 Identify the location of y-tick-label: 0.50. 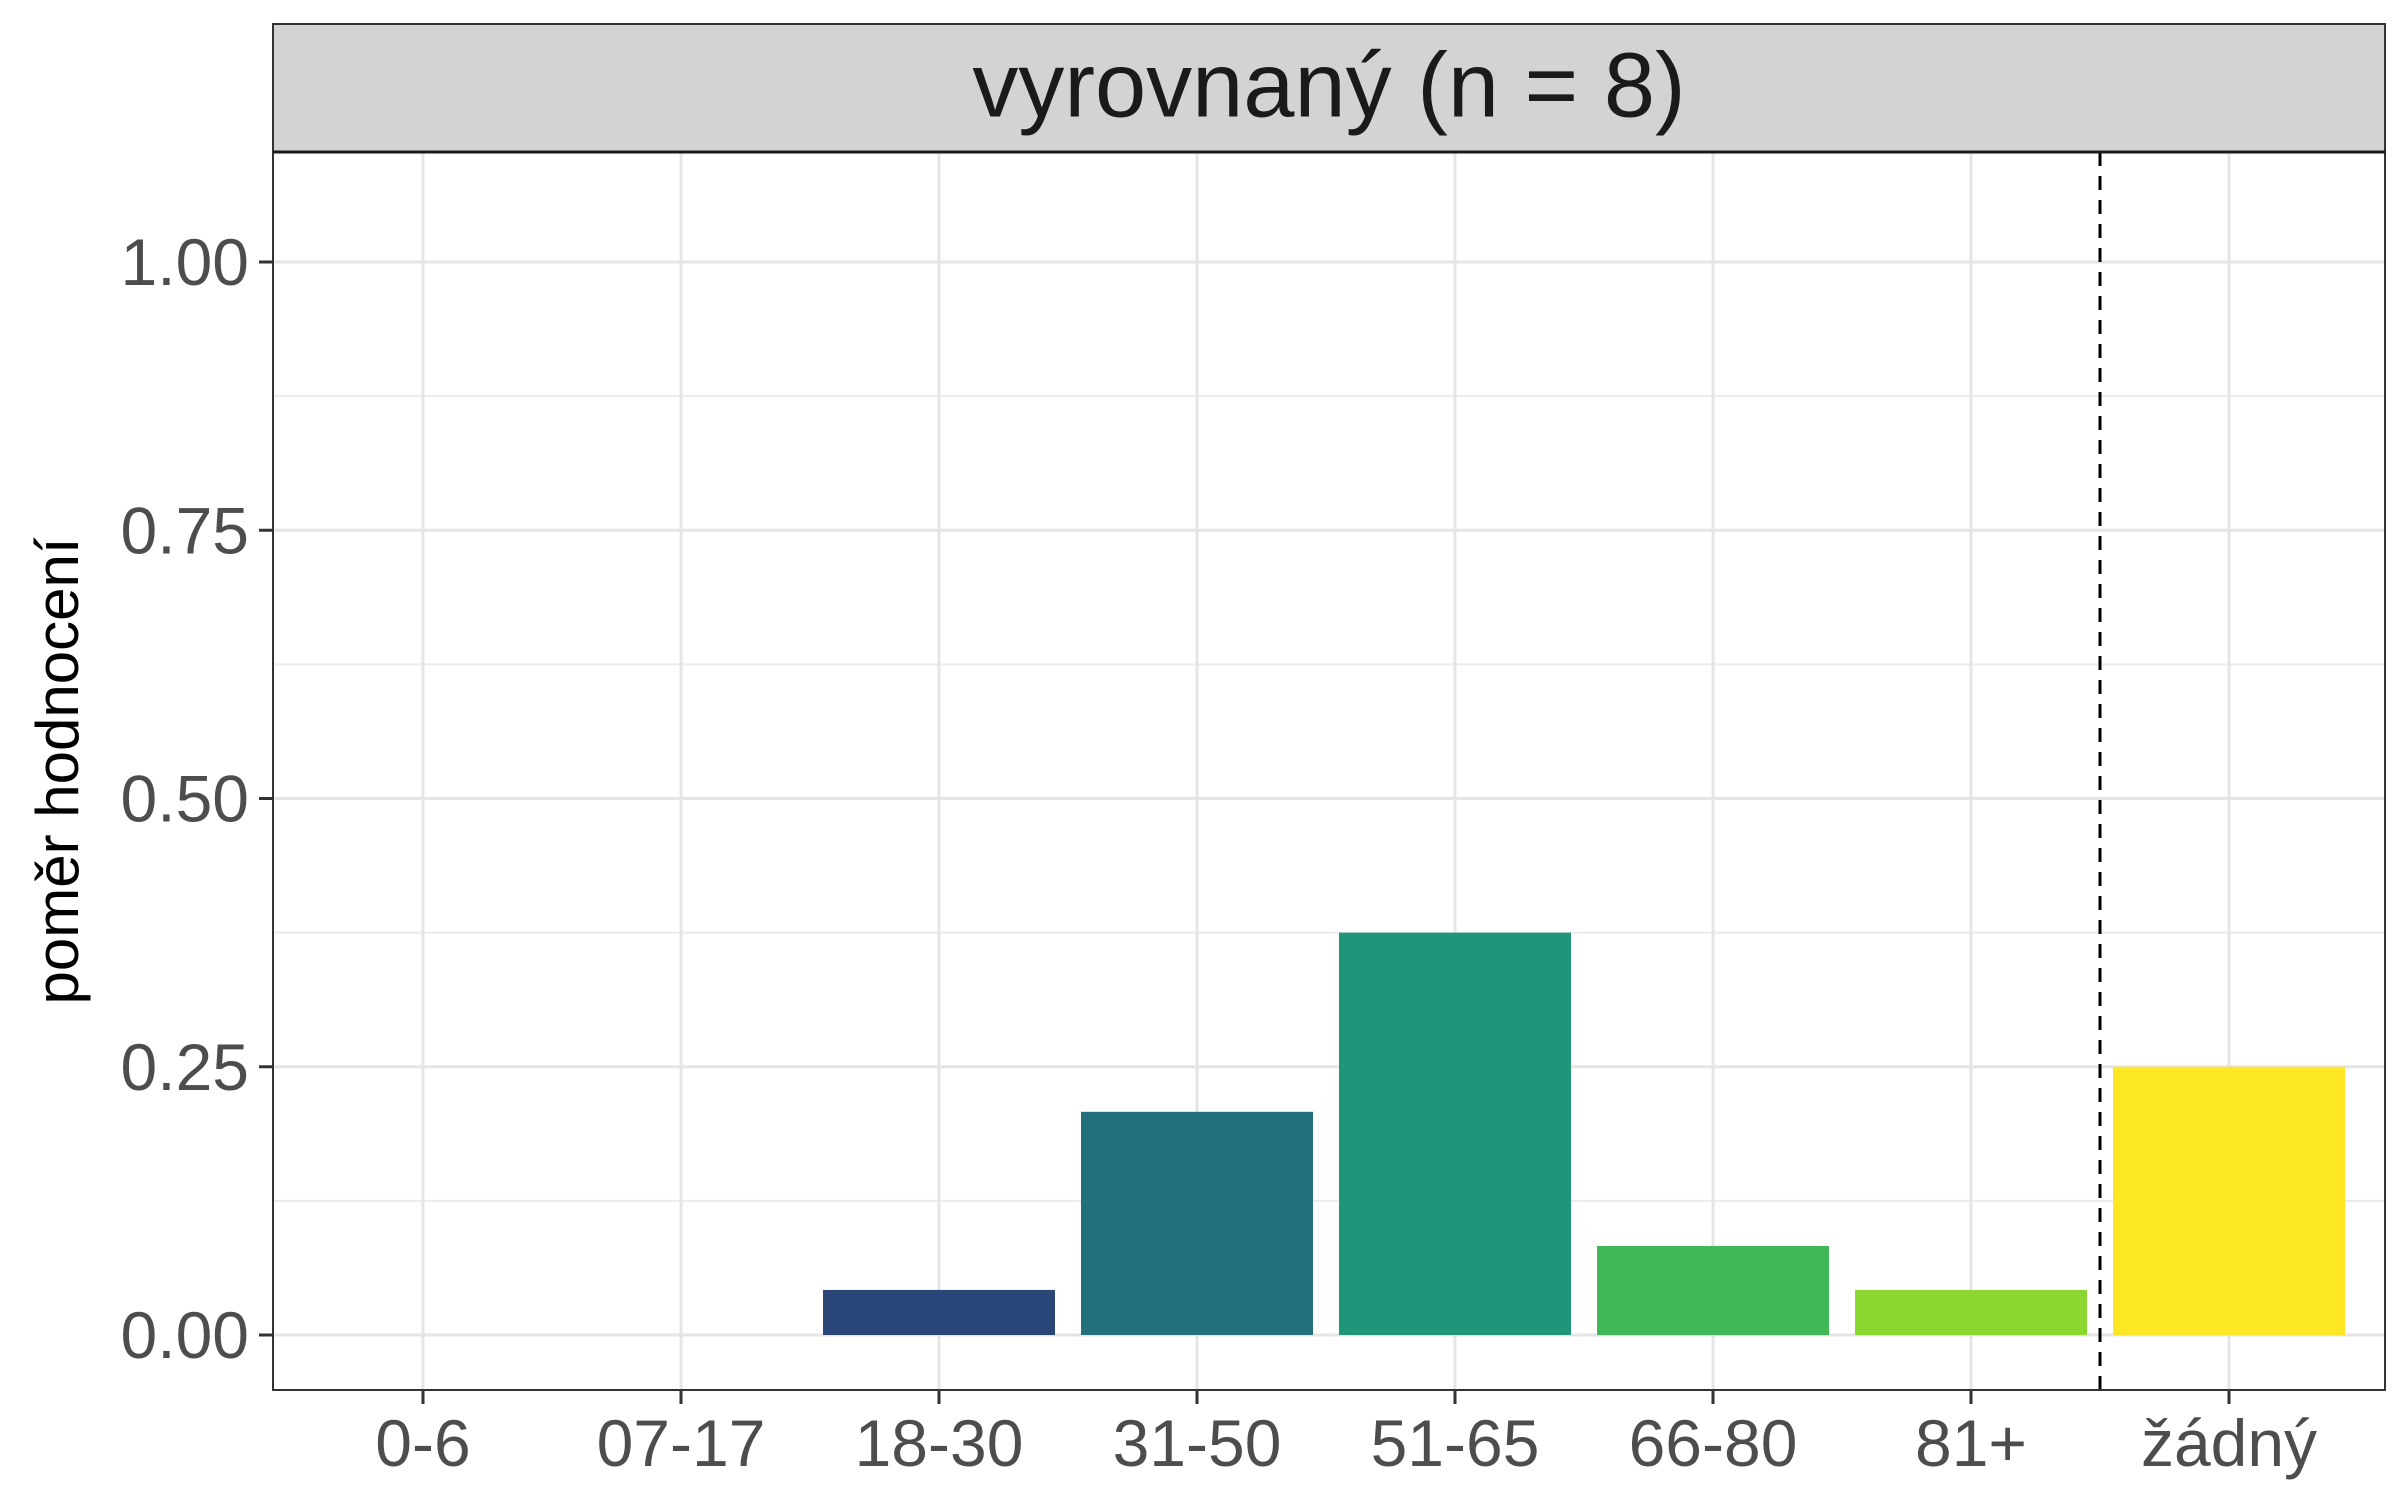
(185, 799).